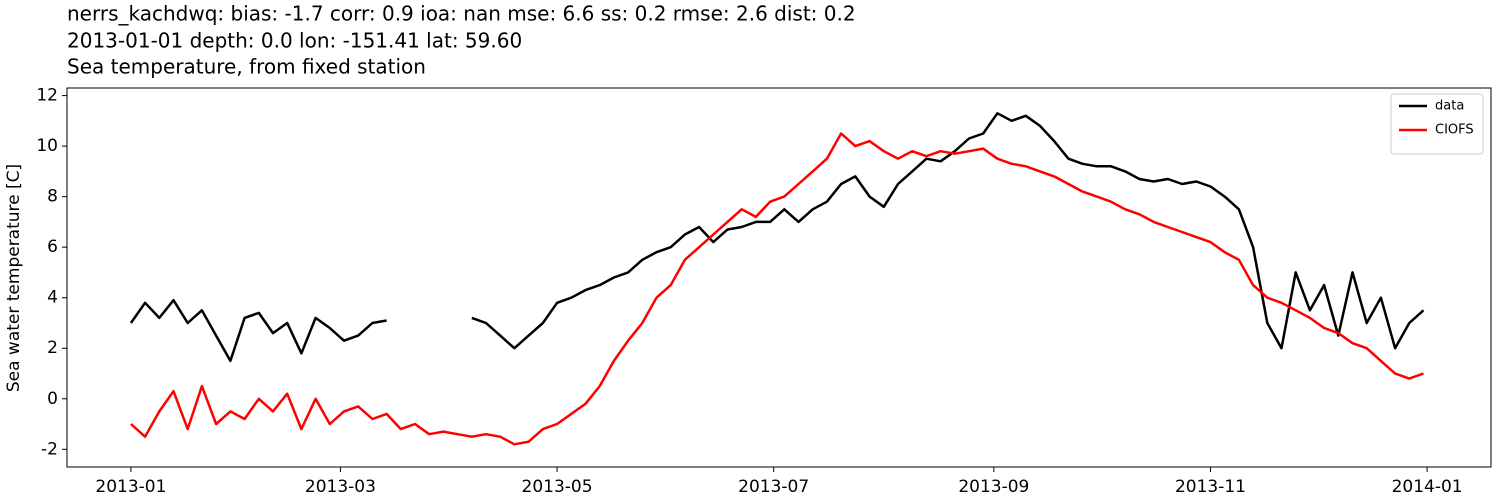 Image resolution: width=1500 pixels, height=504 pixels. Describe the element at coordinates (47, 96) in the screenshot. I see `y-tick-label: 12` at that location.